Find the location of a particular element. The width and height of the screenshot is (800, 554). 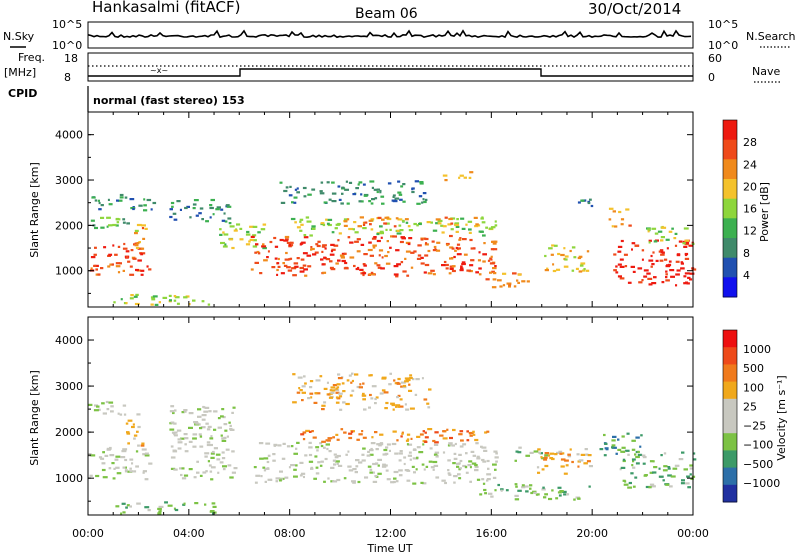

colorbar-tick-label: −25 is located at coordinates (754, 426).